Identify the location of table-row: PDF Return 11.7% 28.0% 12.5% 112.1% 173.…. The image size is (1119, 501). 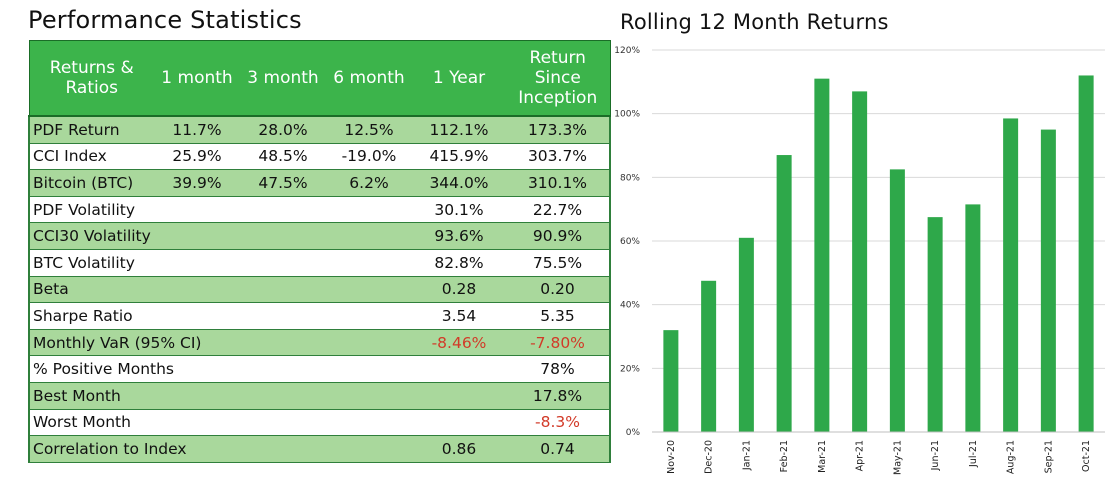
(319, 129).